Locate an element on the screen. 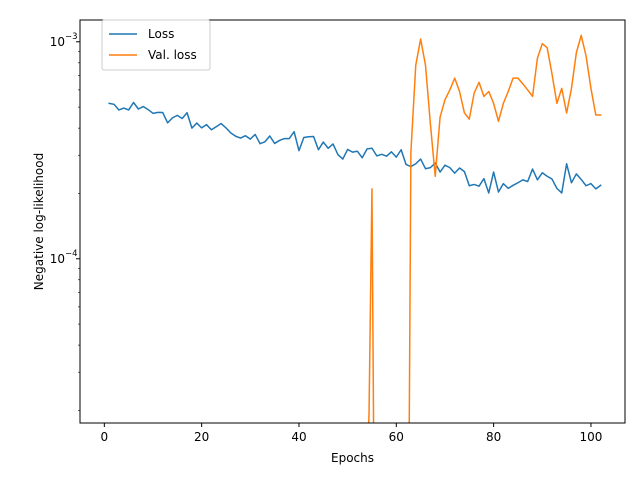 This screenshot has height=480, width=640. y-axis: 10−410−3 is located at coordinates (65, 221).